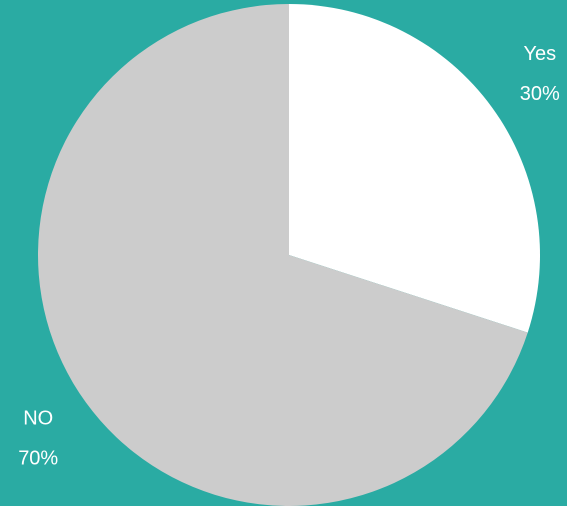 The height and width of the screenshot is (506, 567). What do you see at coordinates (38, 458) in the screenshot?
I see `slice-value-label: 70%` at bounding box center [38, 458].